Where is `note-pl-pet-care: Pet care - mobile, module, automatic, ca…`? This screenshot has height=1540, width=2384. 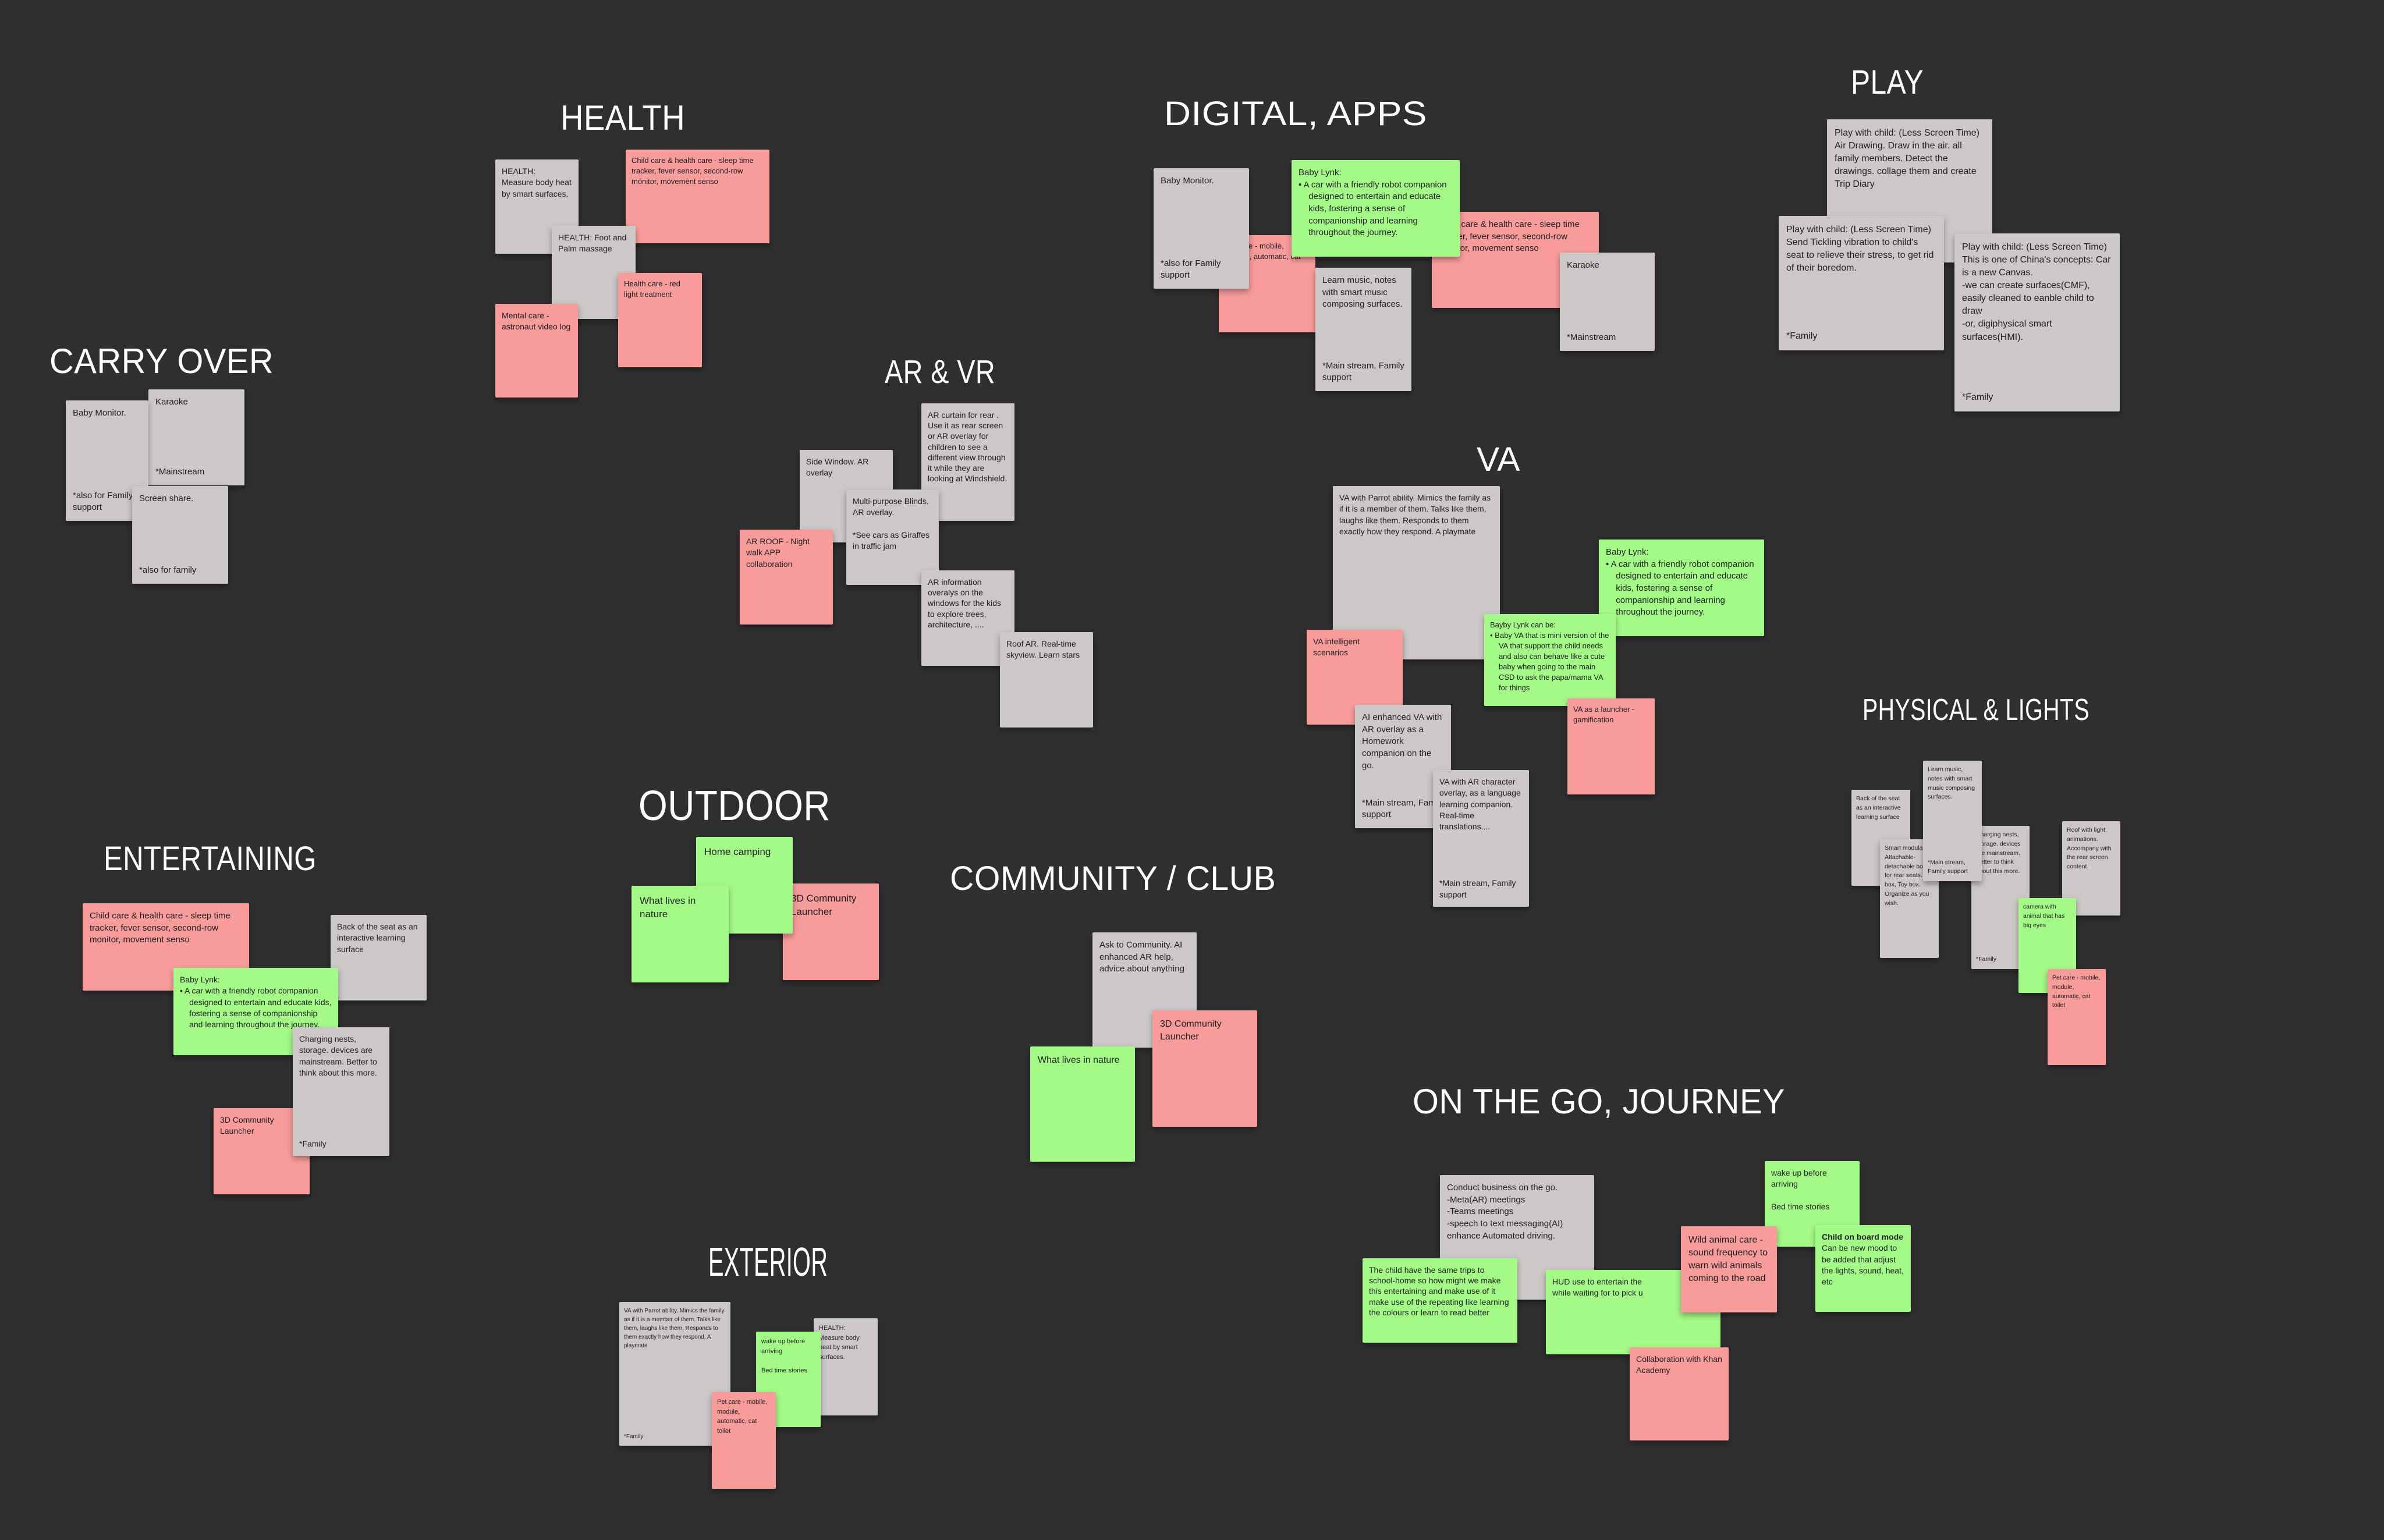 note-pl-pet-care: Pet care - mobile, module, automatic, ca… is located at coordinates (2077, 1017).